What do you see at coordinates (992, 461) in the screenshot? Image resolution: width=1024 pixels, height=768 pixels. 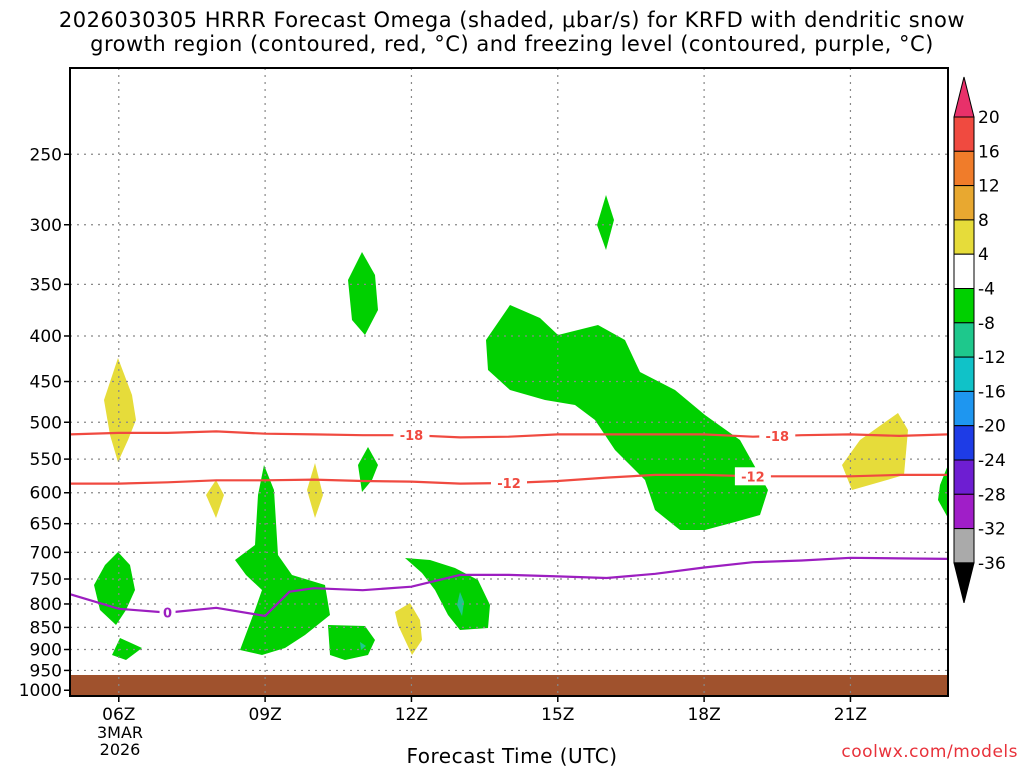 I see `colorbar-label: -24` at bounding box center [992, 461].